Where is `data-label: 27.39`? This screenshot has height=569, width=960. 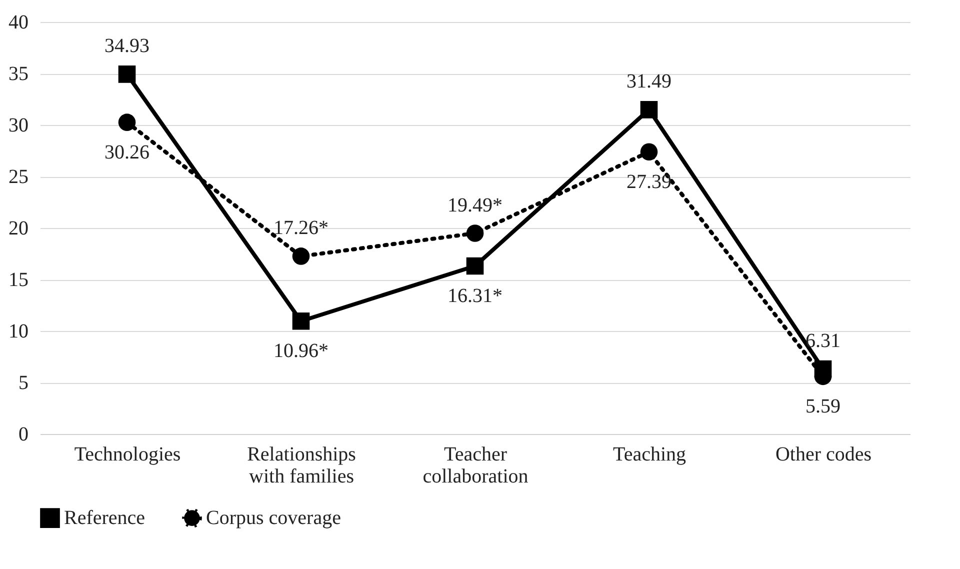
data-label: 27.39 is located at coordinates (649, 181).